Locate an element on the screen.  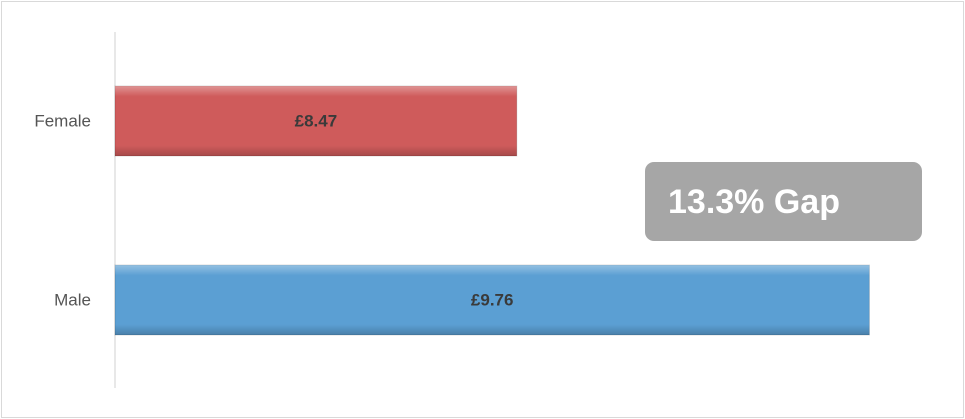
annotation: 13.3% Gap is located at coordinates (754, 202).